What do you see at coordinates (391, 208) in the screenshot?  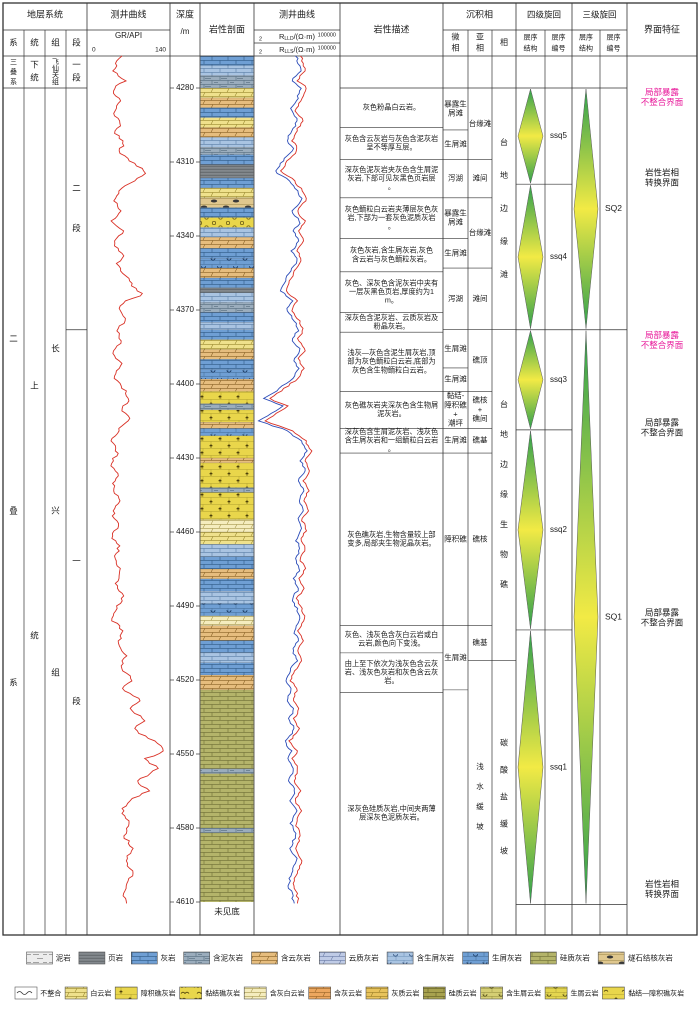 I see `svg-text: 灰色鲕粒白云岩夹薄层灰色灰` at bounding box center [391, 208].